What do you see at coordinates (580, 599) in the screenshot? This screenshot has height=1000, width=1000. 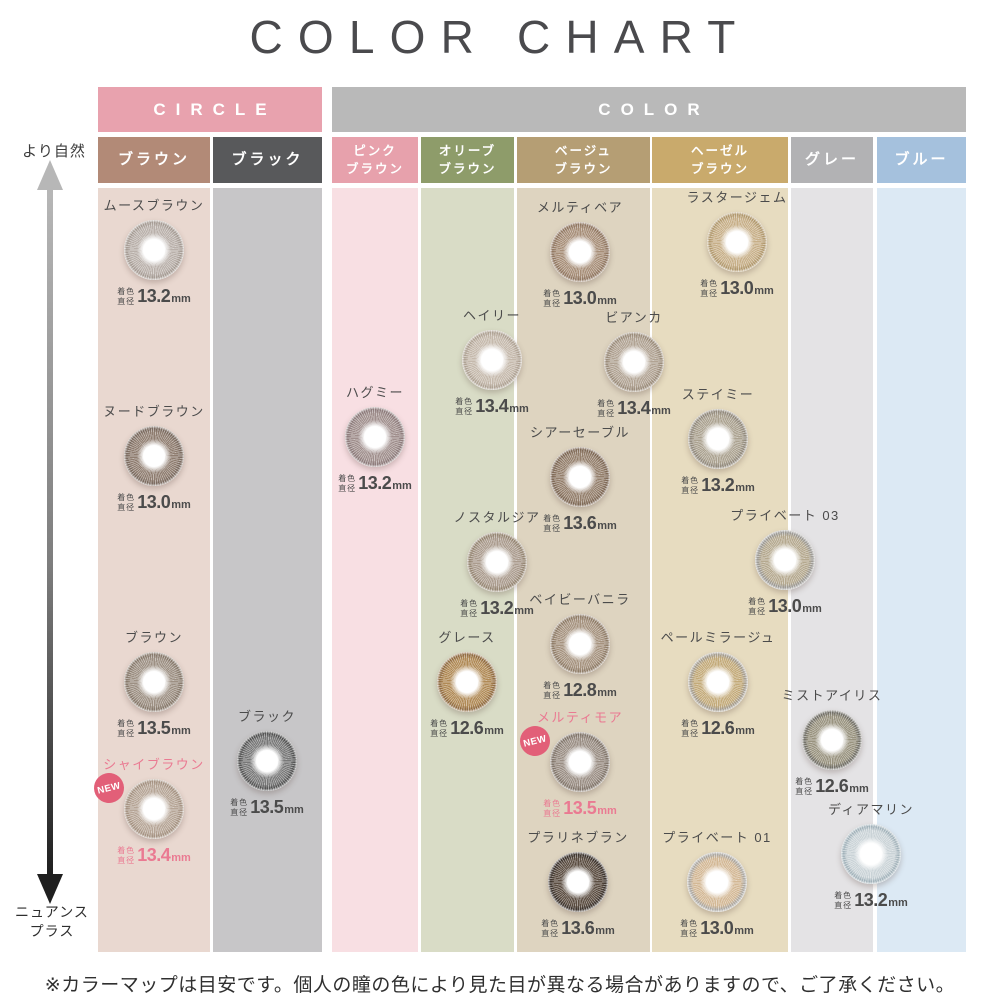 I see `product-name: ベイビーバニラ` at bounding box center [580, 599].